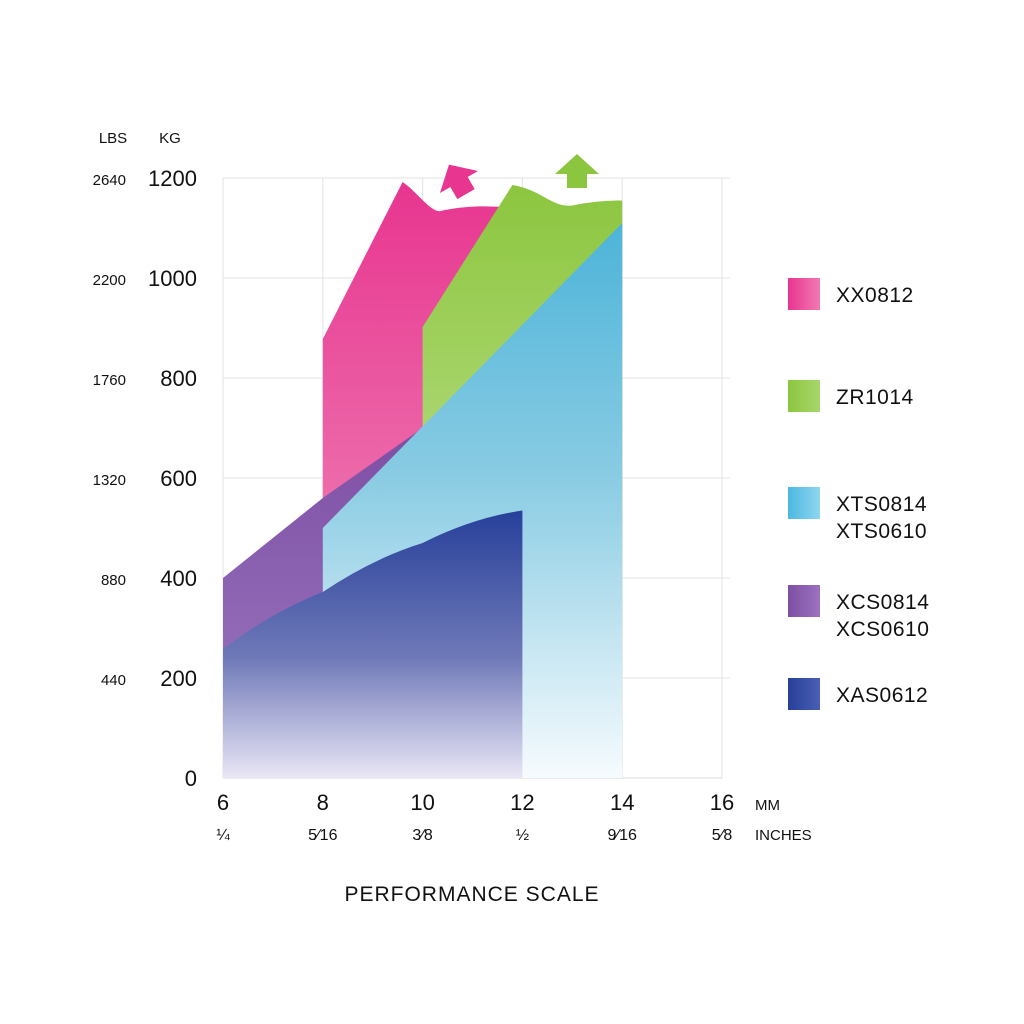 The width and height of the screenshot is (1024, 1024). Describe the element at coordinates (322, 835) in the screenshot. I see `x-tick-inches: 5⁄16` at that location.